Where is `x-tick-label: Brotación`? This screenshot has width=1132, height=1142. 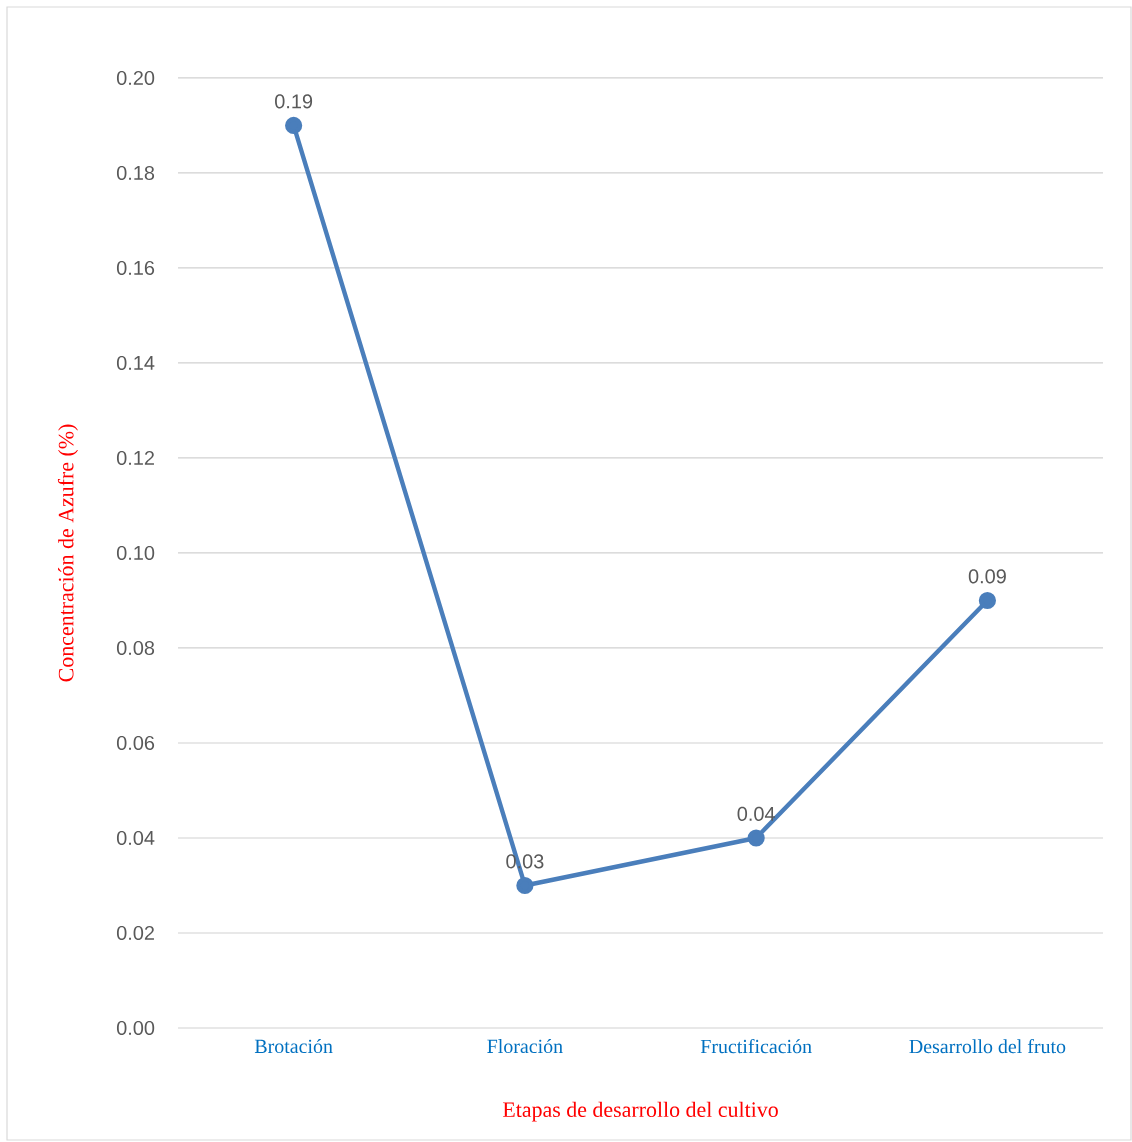
x-tick-label: Brotación is located at coordinates (293, 1046).